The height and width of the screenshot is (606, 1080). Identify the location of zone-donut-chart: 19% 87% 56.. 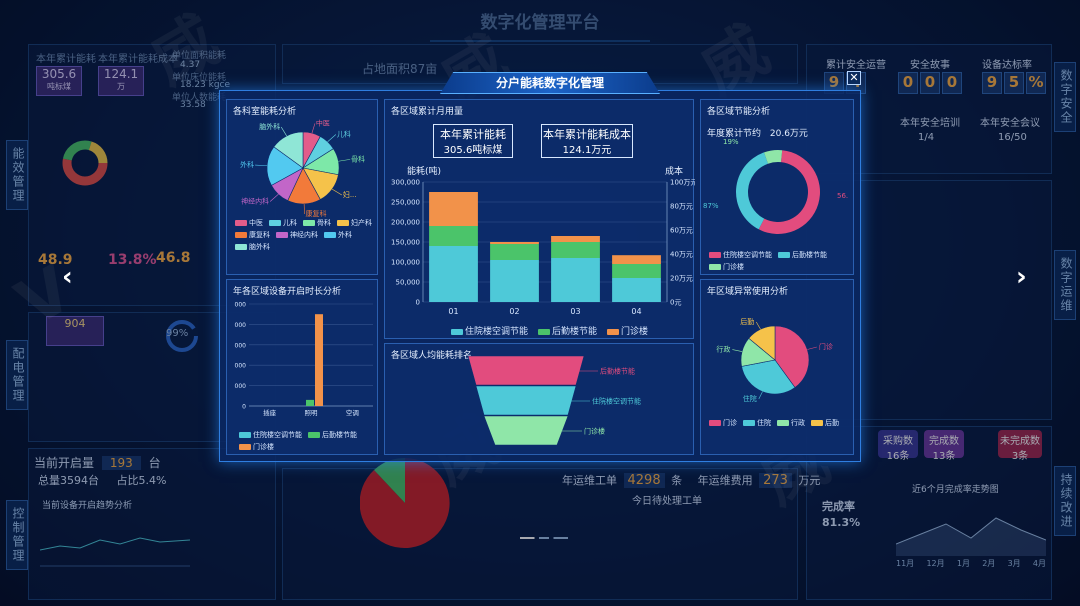
(775, 186).